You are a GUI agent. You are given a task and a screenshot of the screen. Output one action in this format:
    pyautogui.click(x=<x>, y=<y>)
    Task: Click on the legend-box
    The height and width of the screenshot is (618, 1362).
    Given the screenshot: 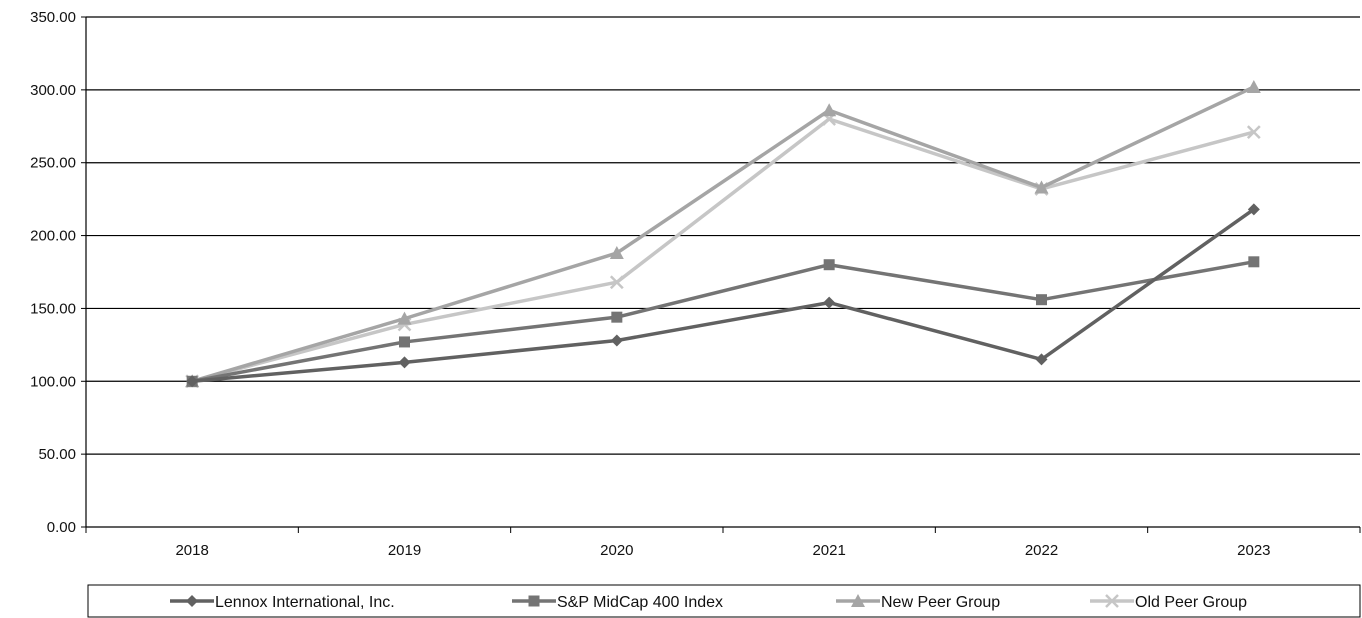 What is the action you would take?
    pyautogui.click(x=724, y=601)
    